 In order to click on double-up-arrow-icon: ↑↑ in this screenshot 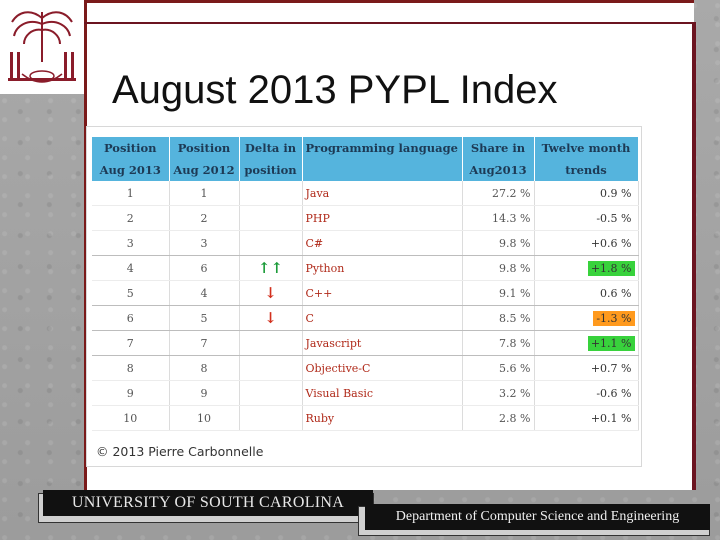, I will do `click(270, 268)`.